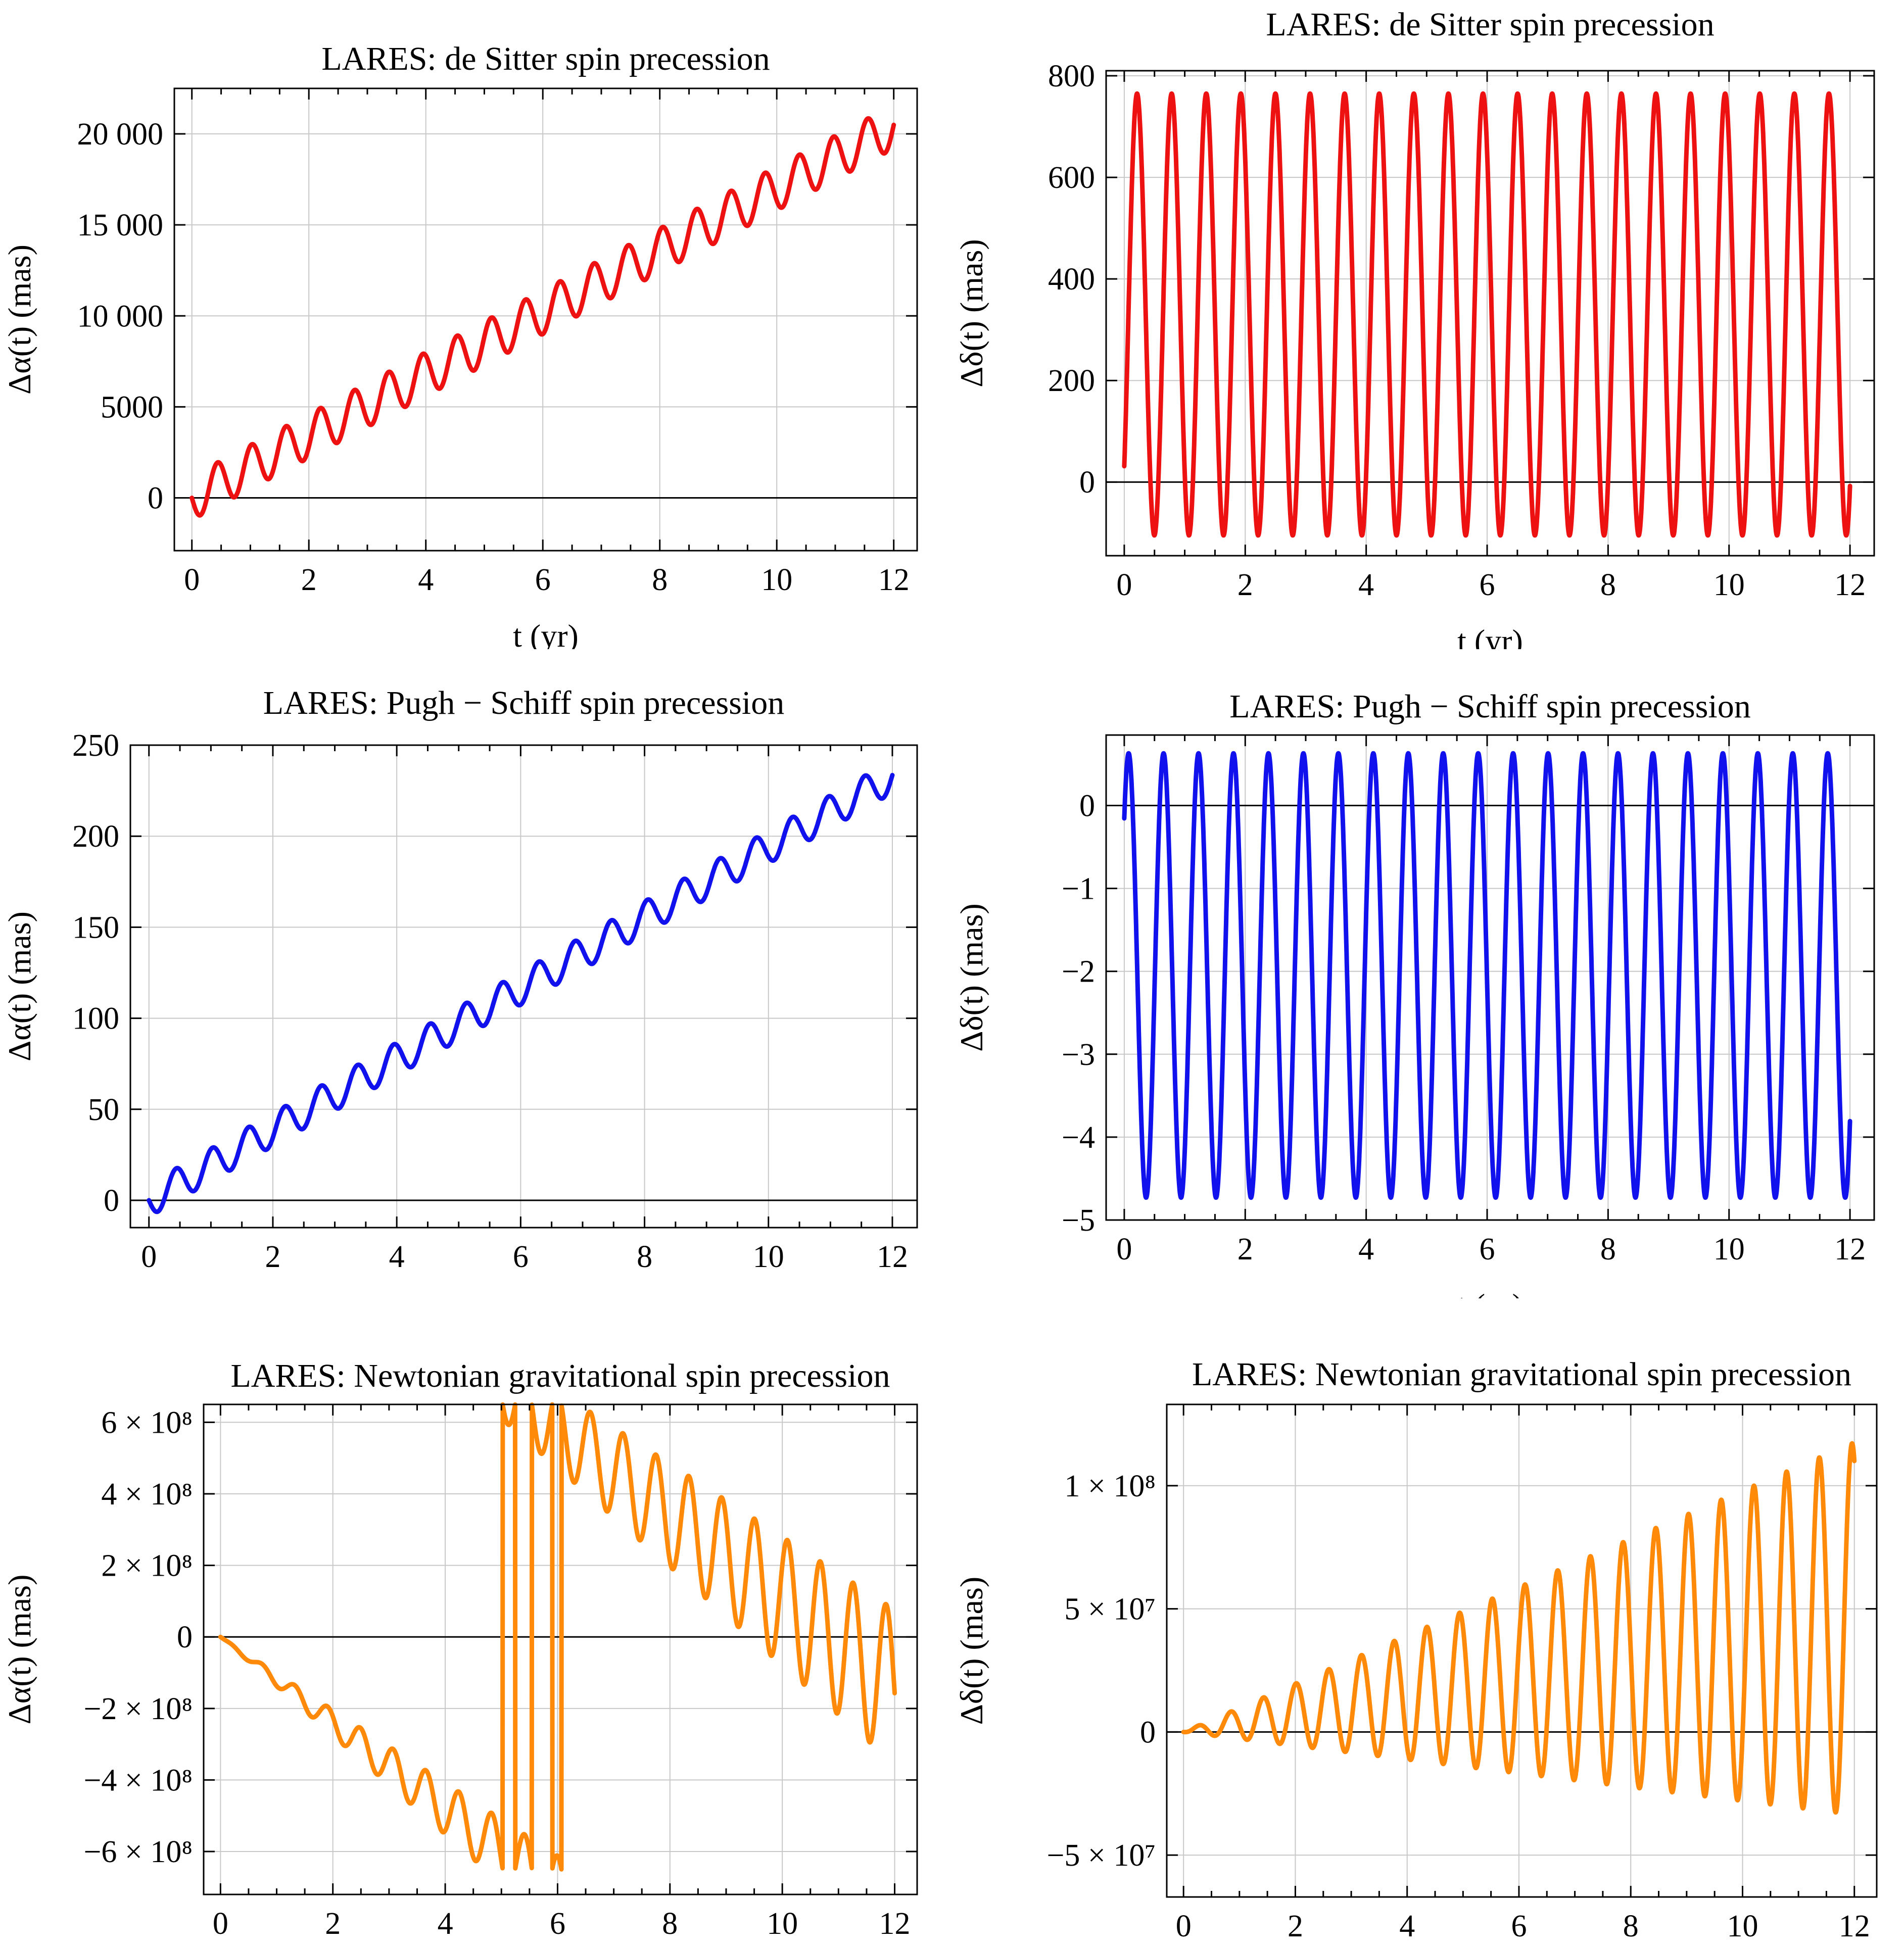 This screenshot has height=1948, width=1904. Describe the element at coordinates (1071, 178) in the screenshot. I see `y-tick-label: 600` at that location.